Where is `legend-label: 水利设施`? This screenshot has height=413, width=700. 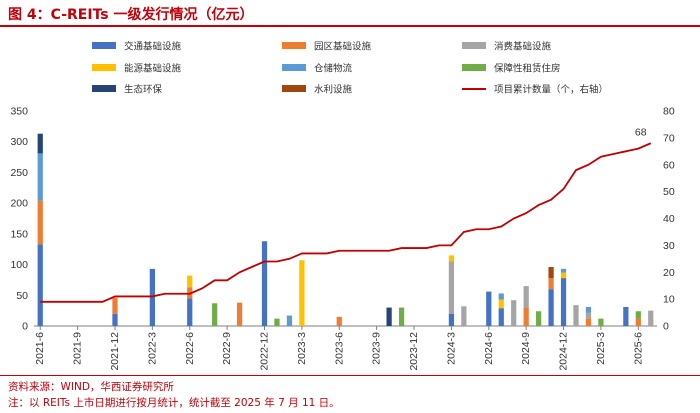 legend-label: 水利设施 is located at coordinates (333, 90).